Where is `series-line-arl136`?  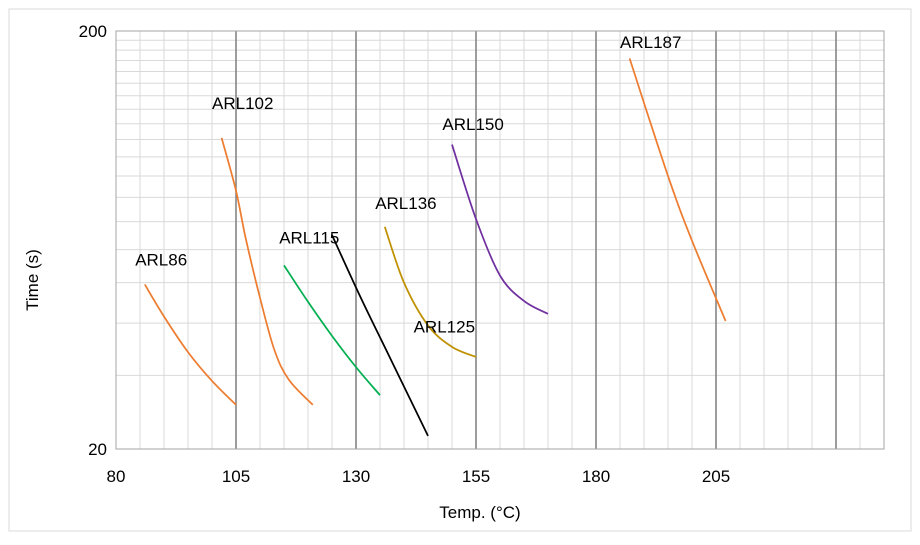 series-line-arl136 is located at coordinates (430, 292).